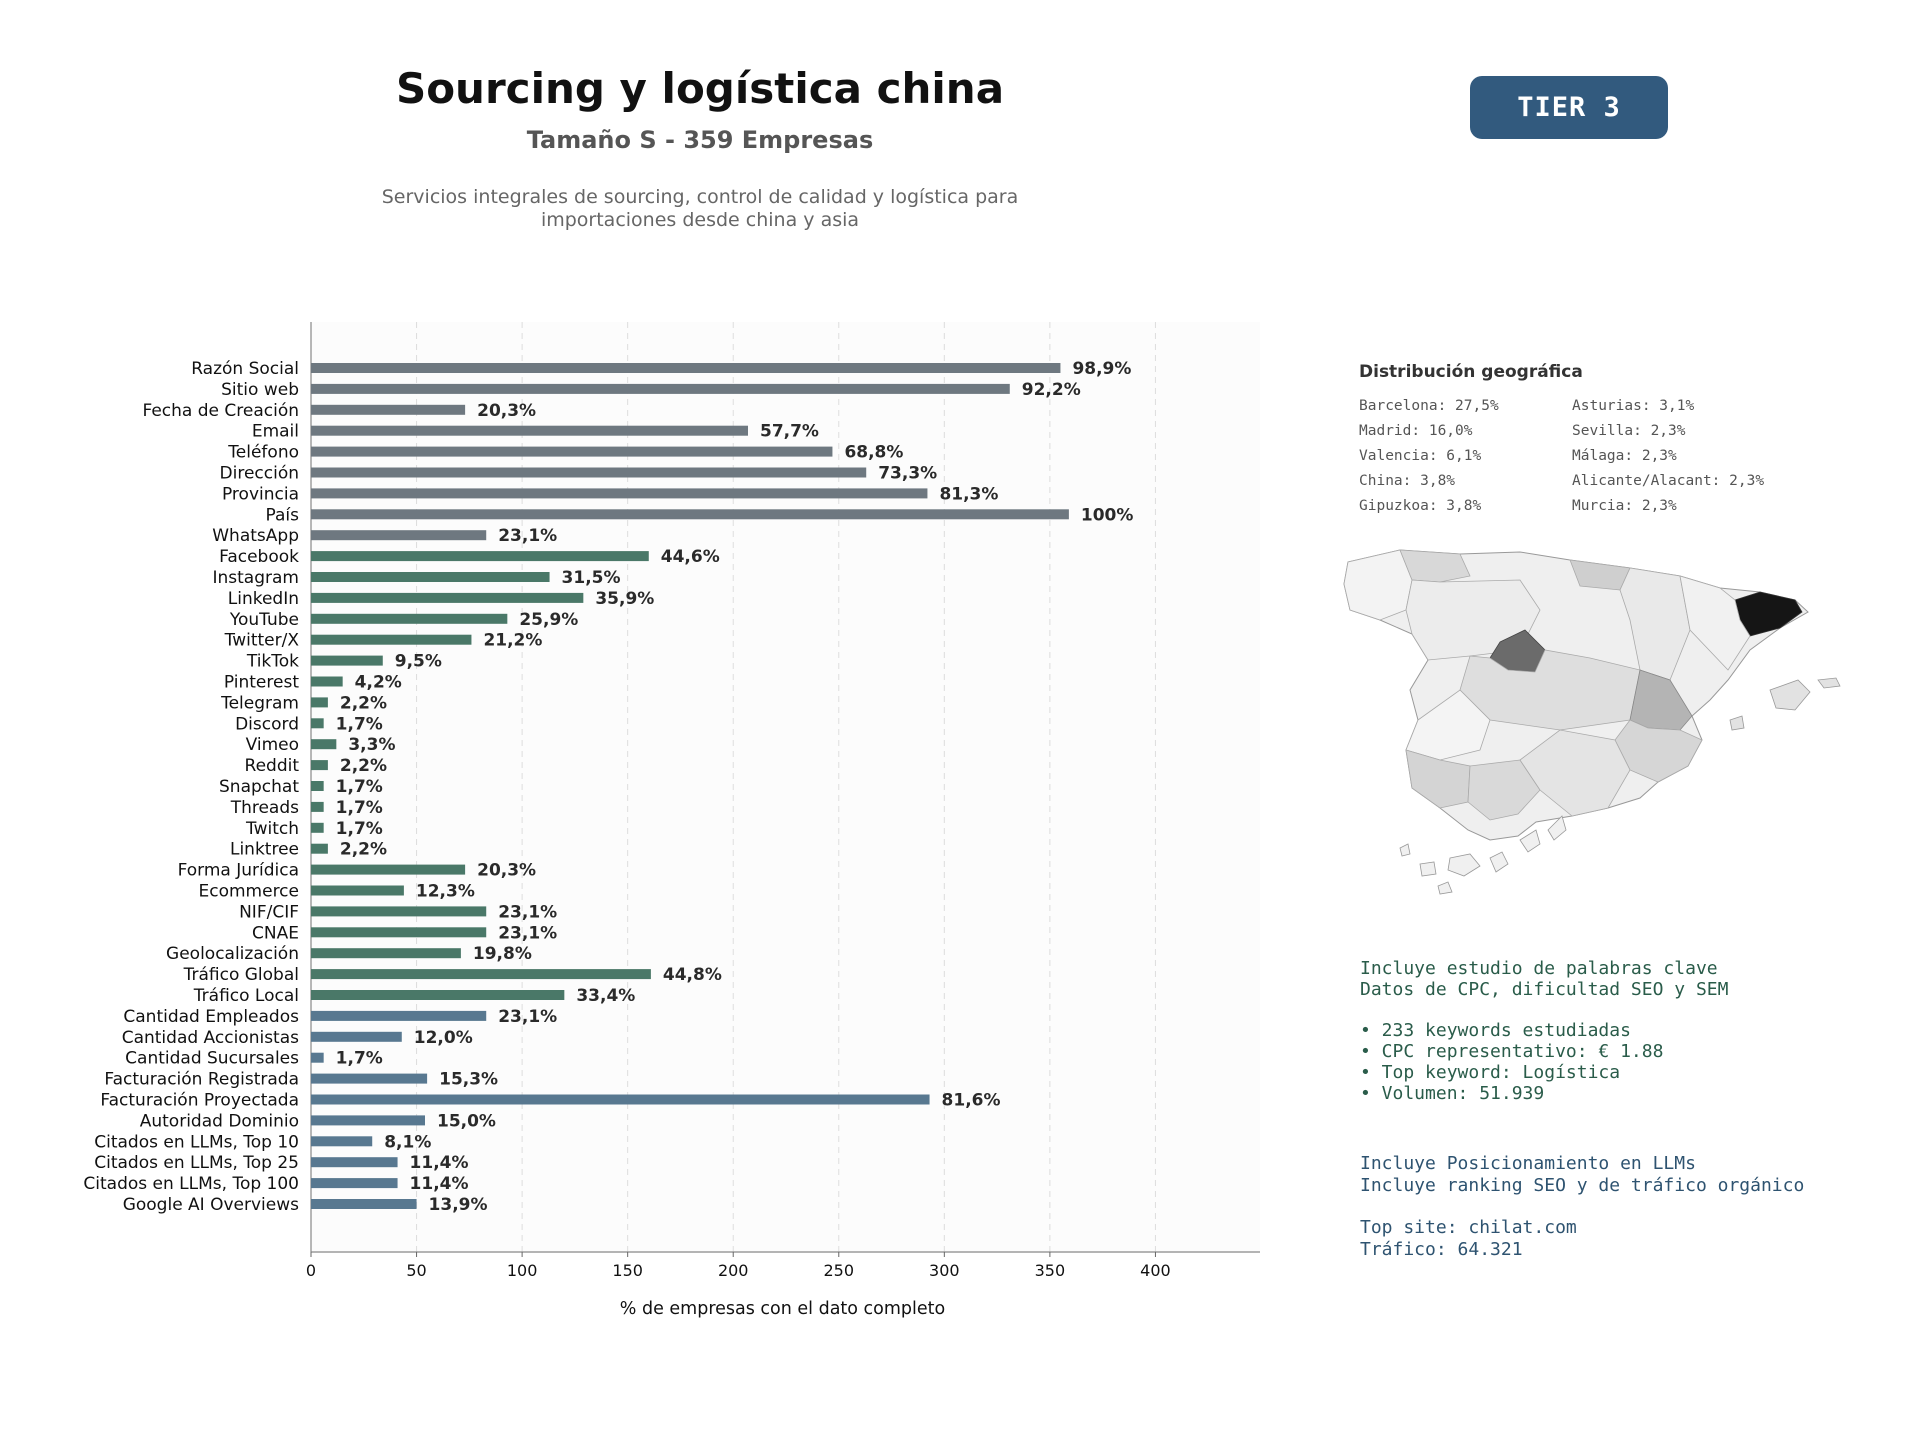  What do you see at coordinates (1441, 1249) in the screenshot?
I see `top-site-traffic: Tráfico: 64.321` at bounding box center [1441, 1249].